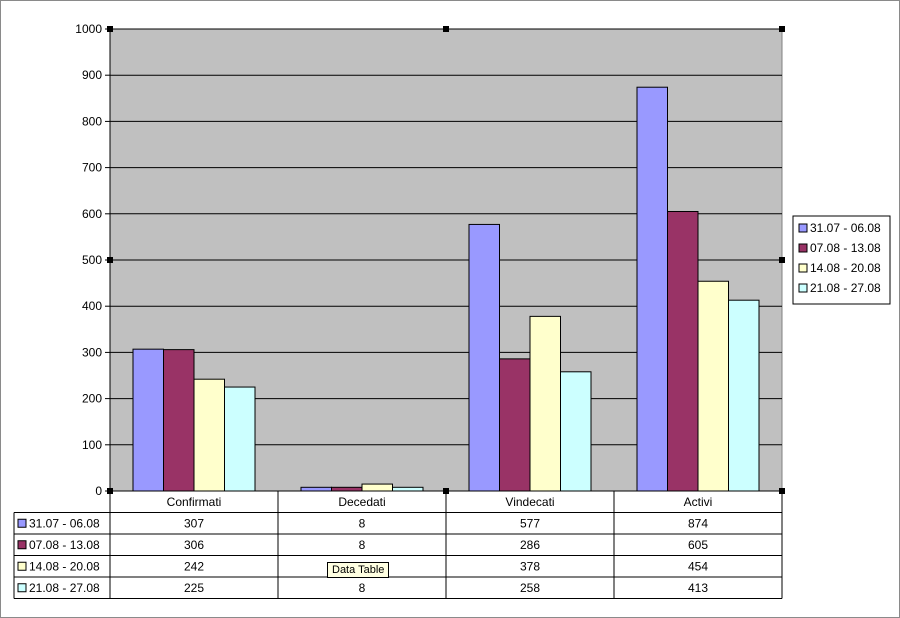 The height and width of the screenshot is (618, 900). Describe the element at coordinates (92, 168) in the screenshot. I see `y-tick-label: 700` at that location.